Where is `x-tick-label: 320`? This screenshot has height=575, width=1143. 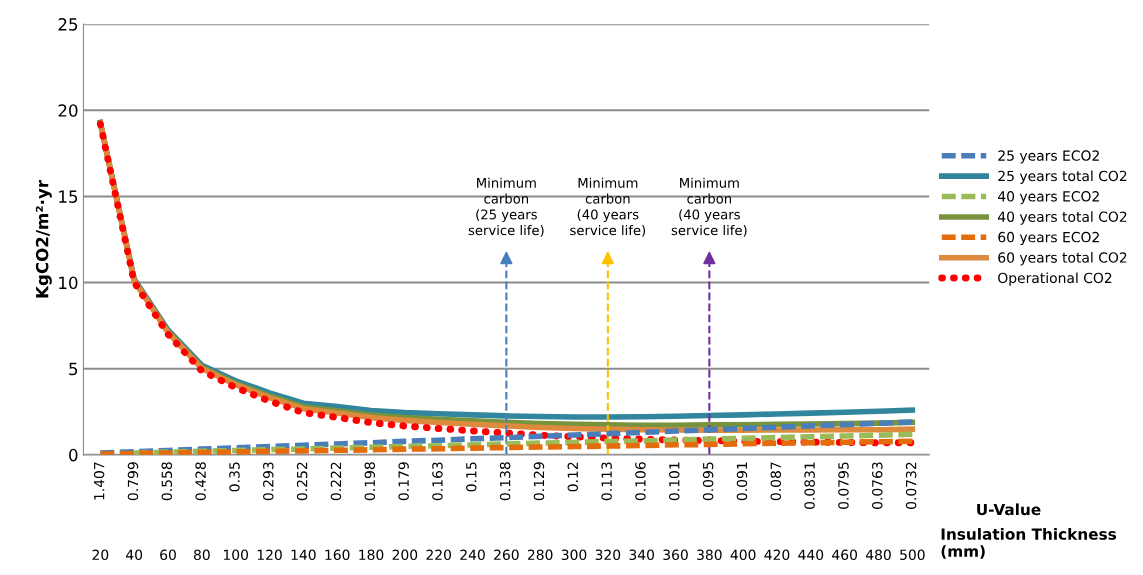 x-tick-label: 320 is located at coordinates (608, 555).